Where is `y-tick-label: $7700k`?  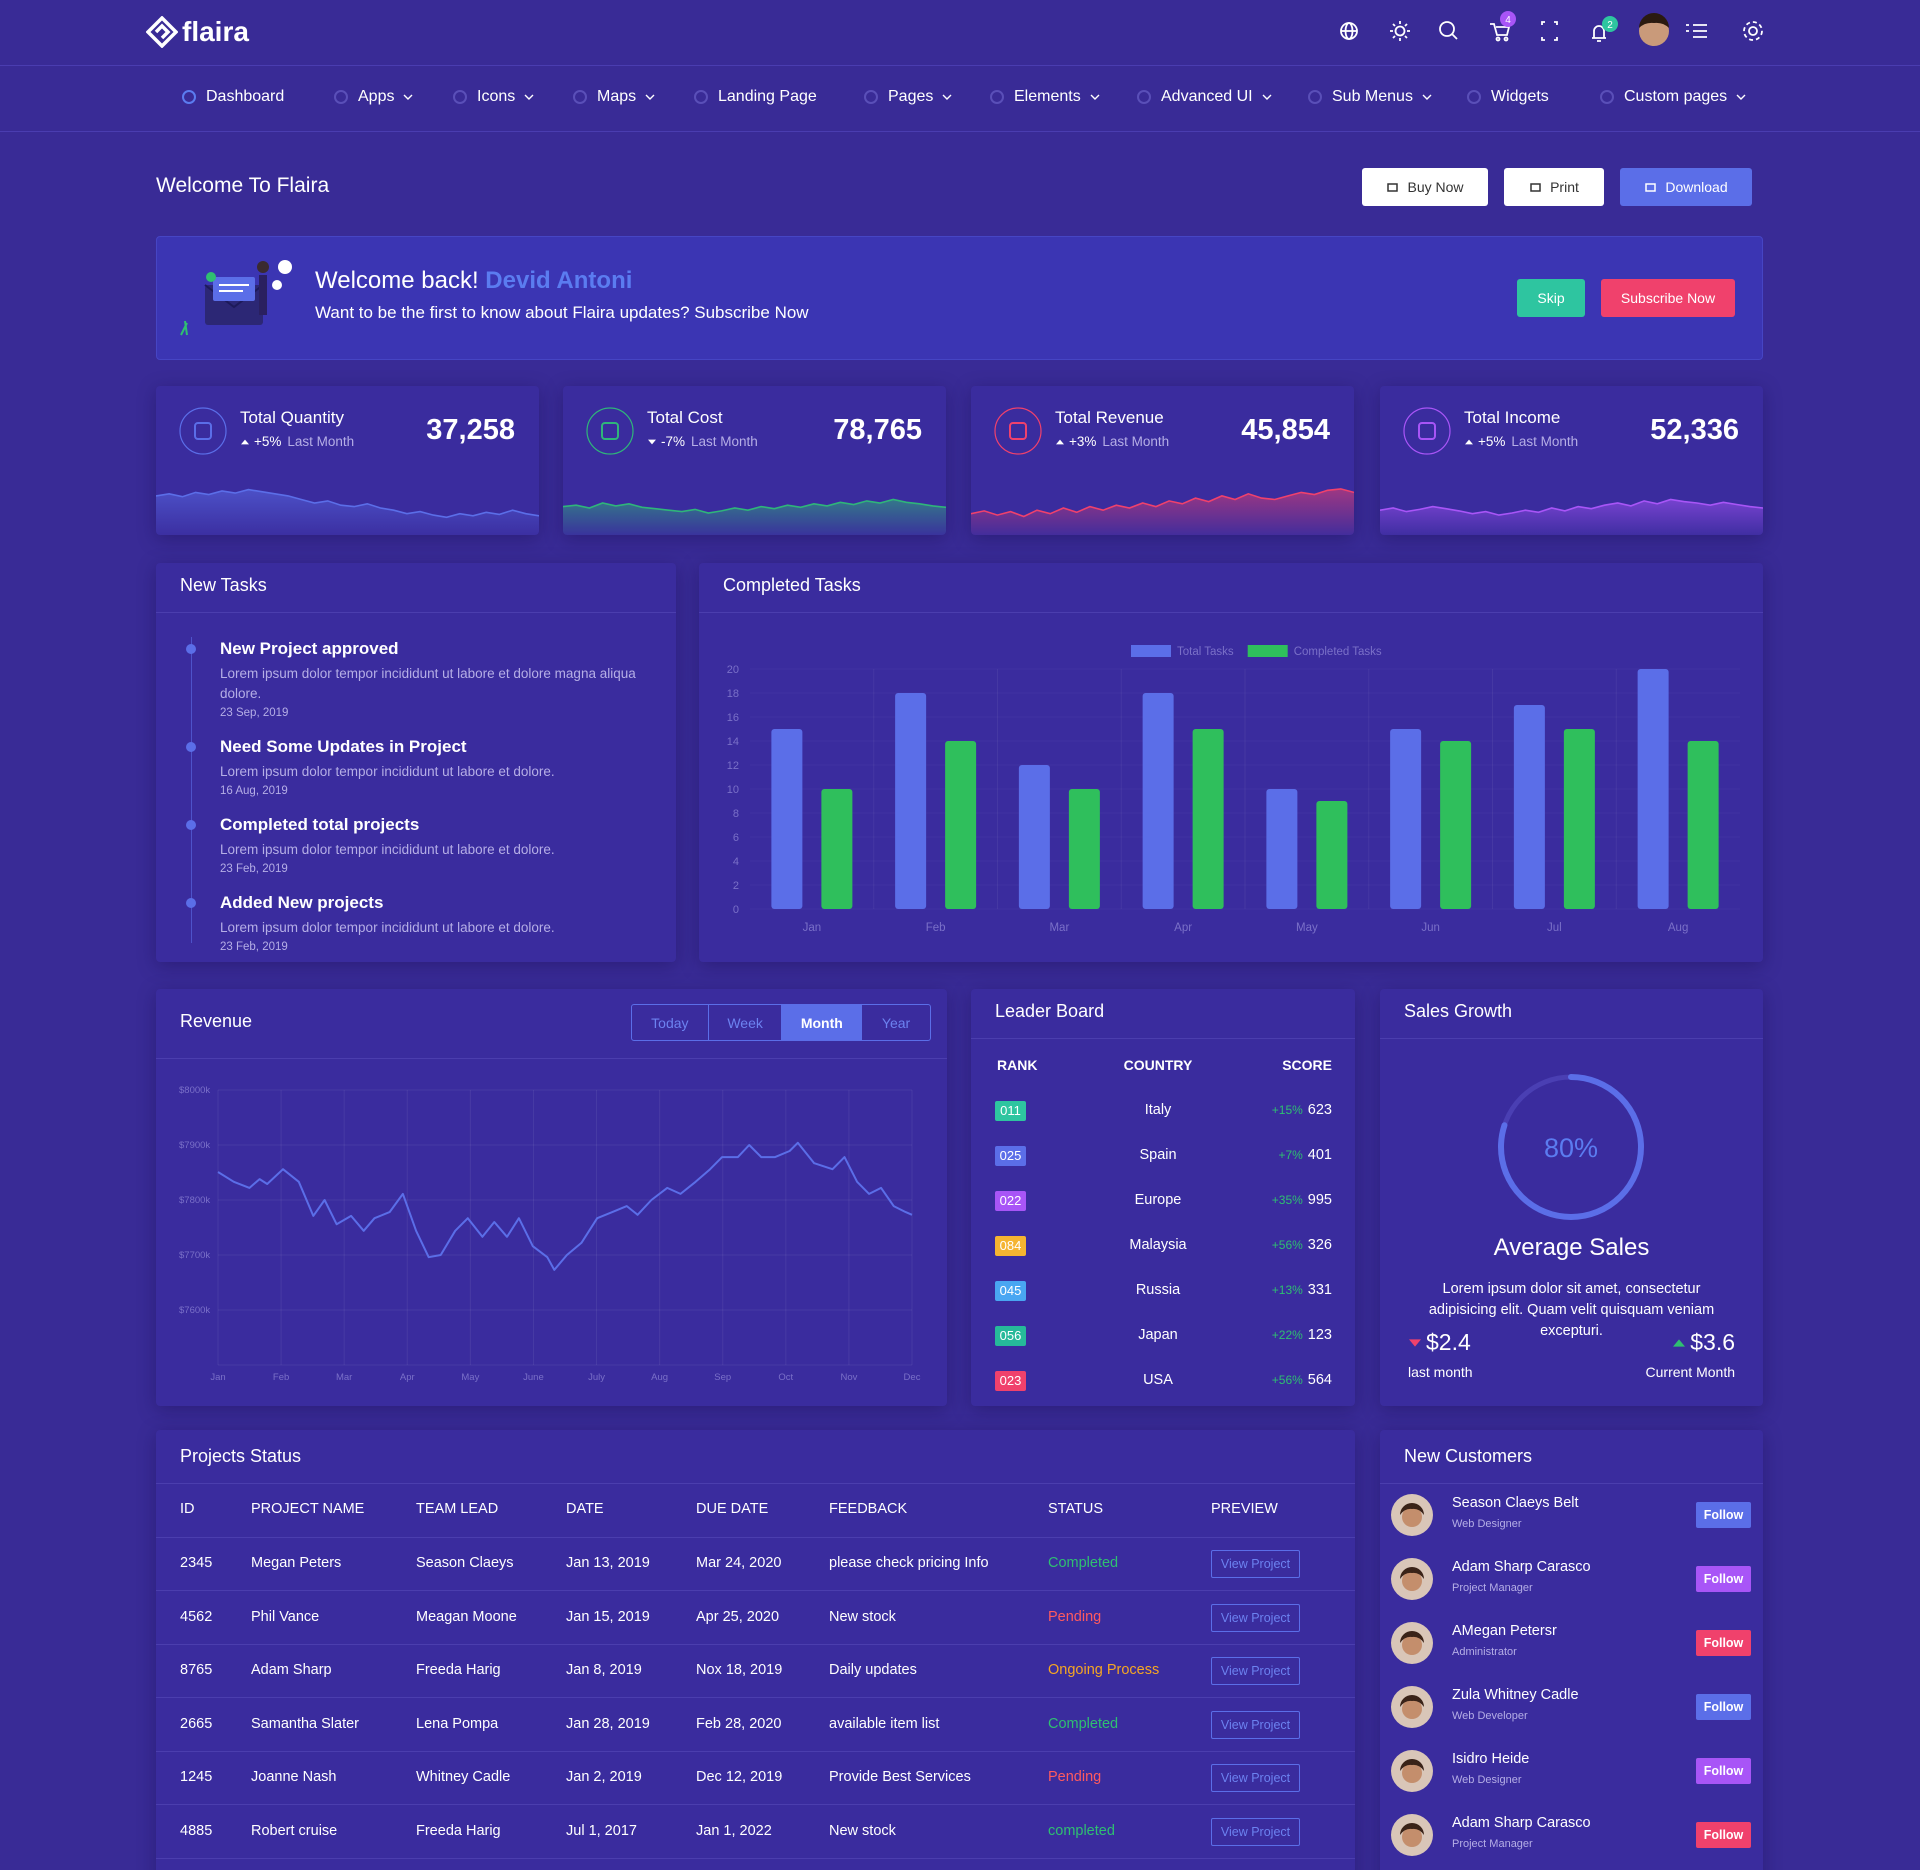 y-tick-label: $7700k is located at coordinates (194, 1255).